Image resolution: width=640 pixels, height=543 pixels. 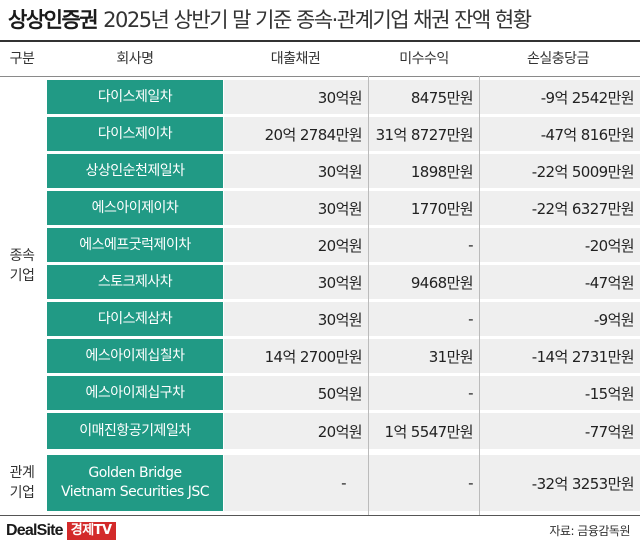 I want to click on table-row-name: 다이스제삼차, so click(x=135, y=319).